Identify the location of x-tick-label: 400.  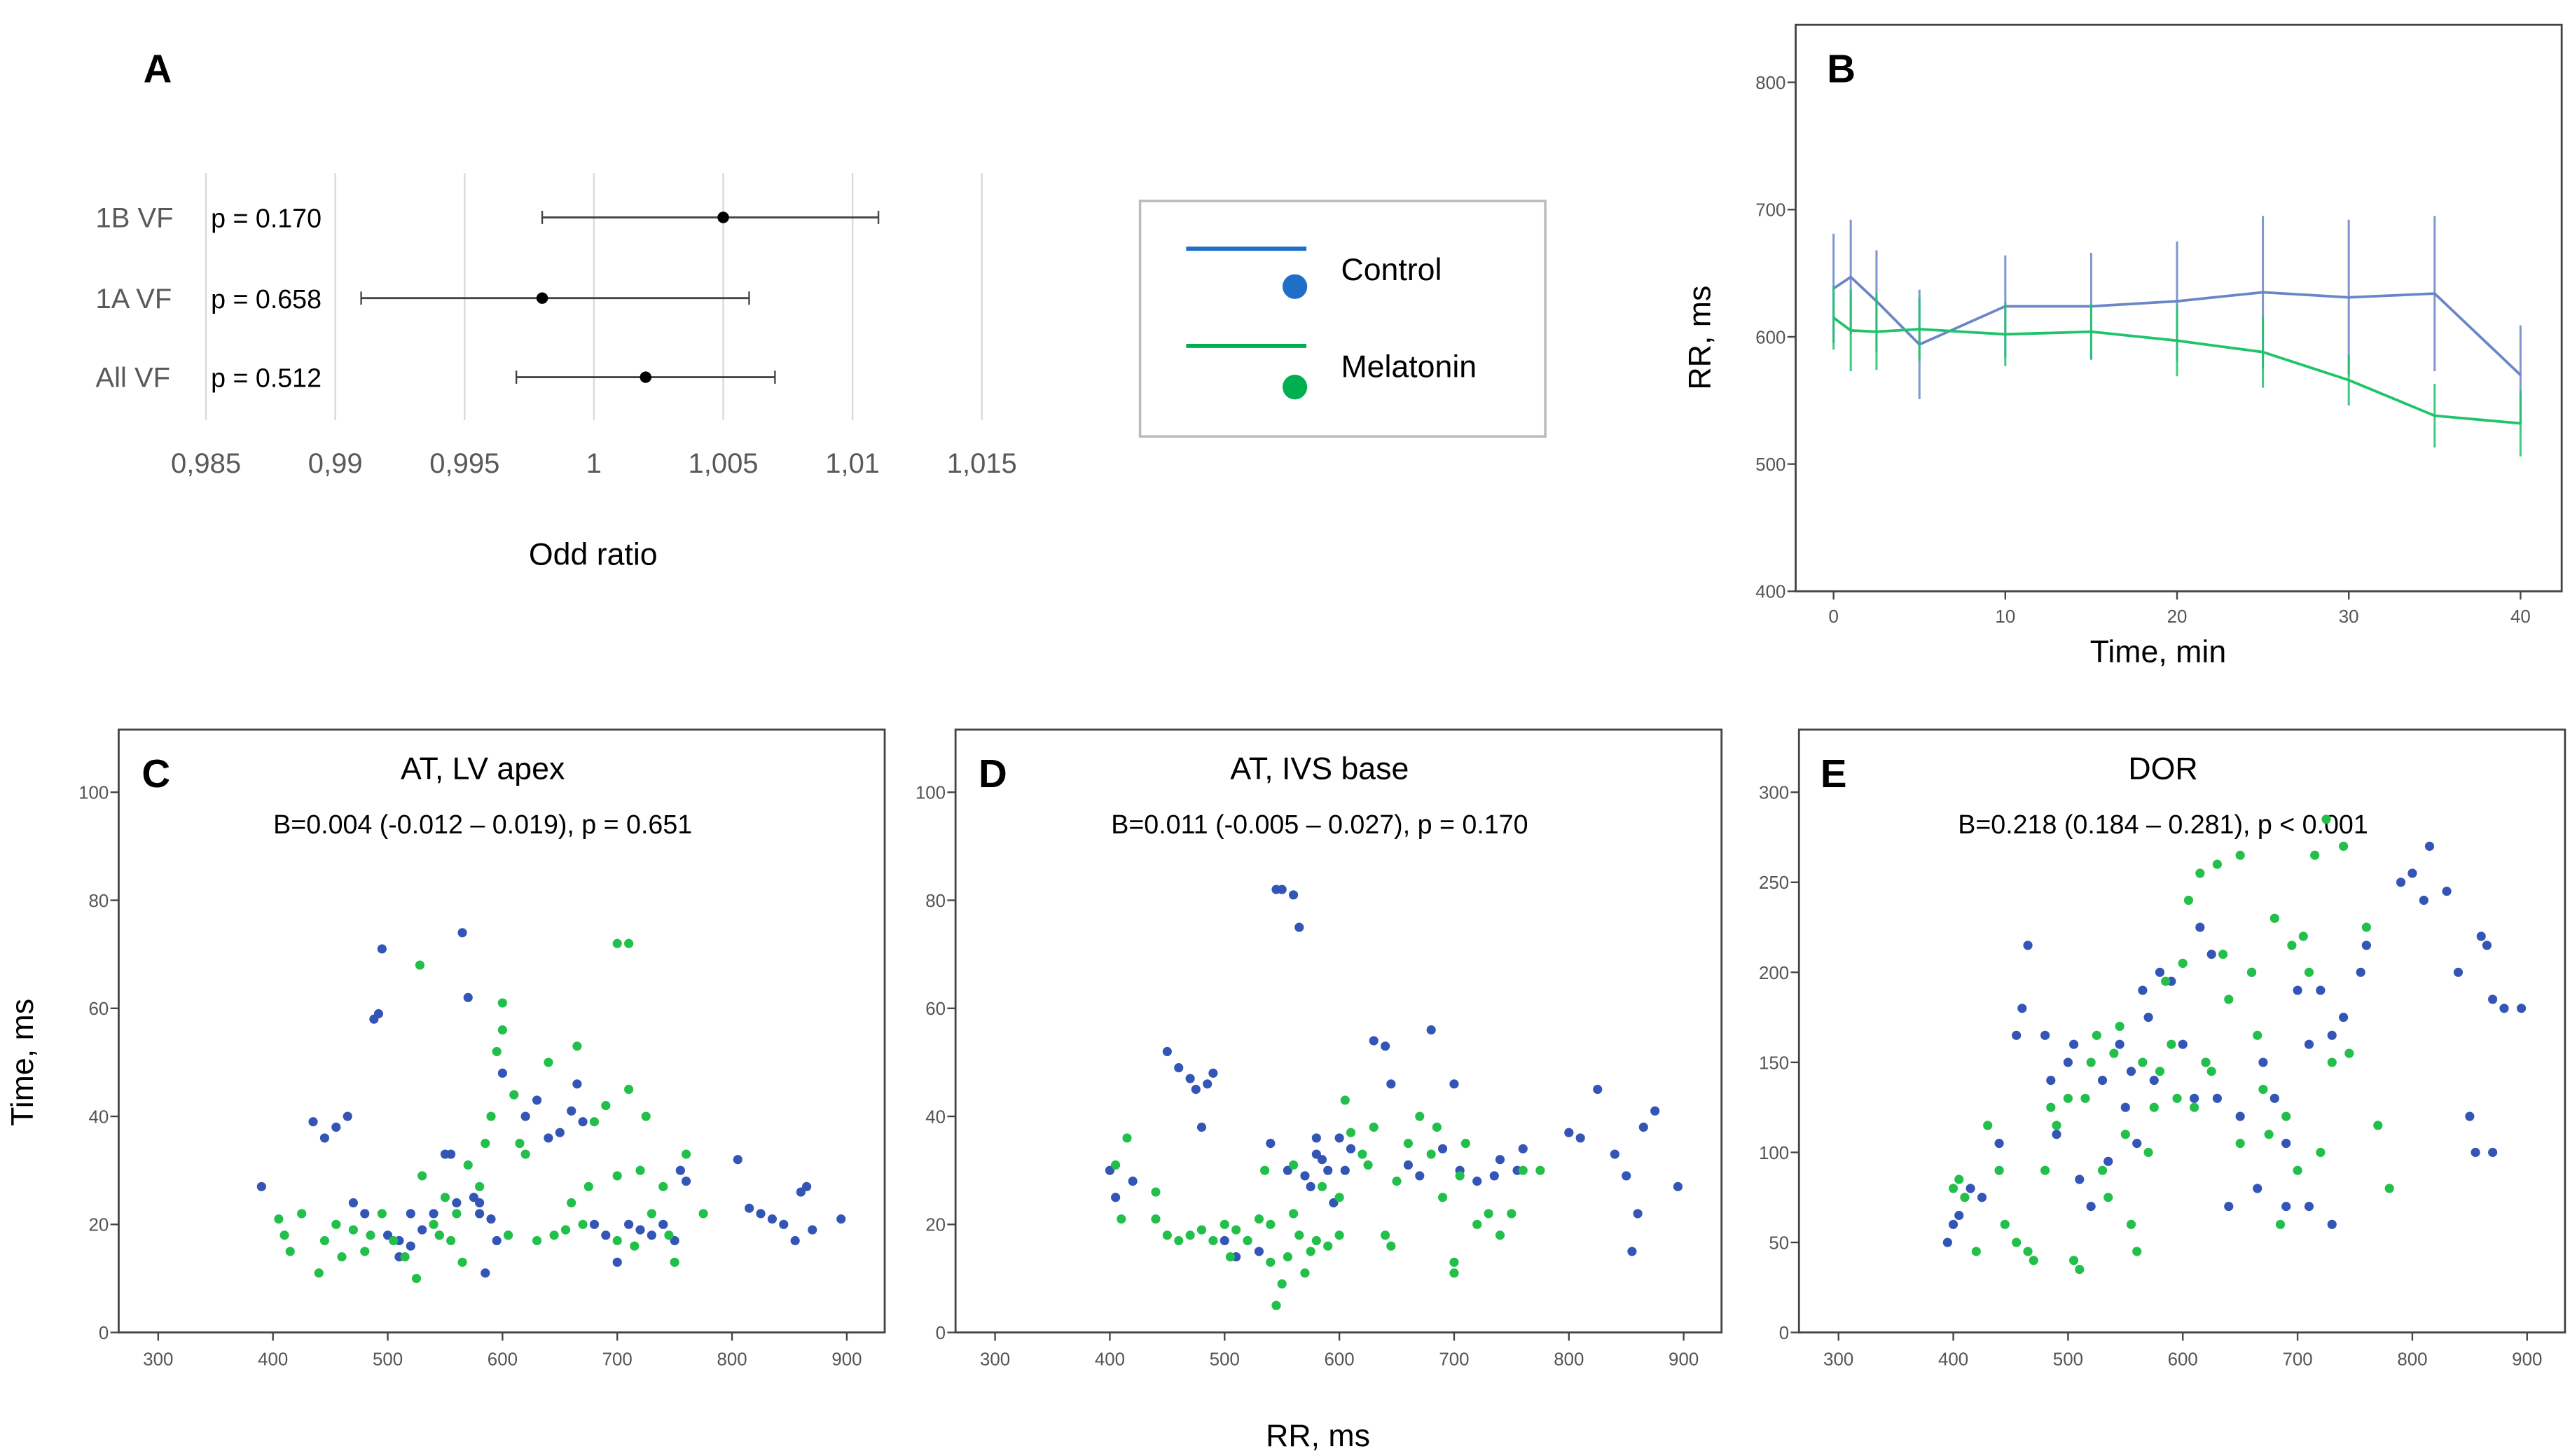
(1110, 1360).